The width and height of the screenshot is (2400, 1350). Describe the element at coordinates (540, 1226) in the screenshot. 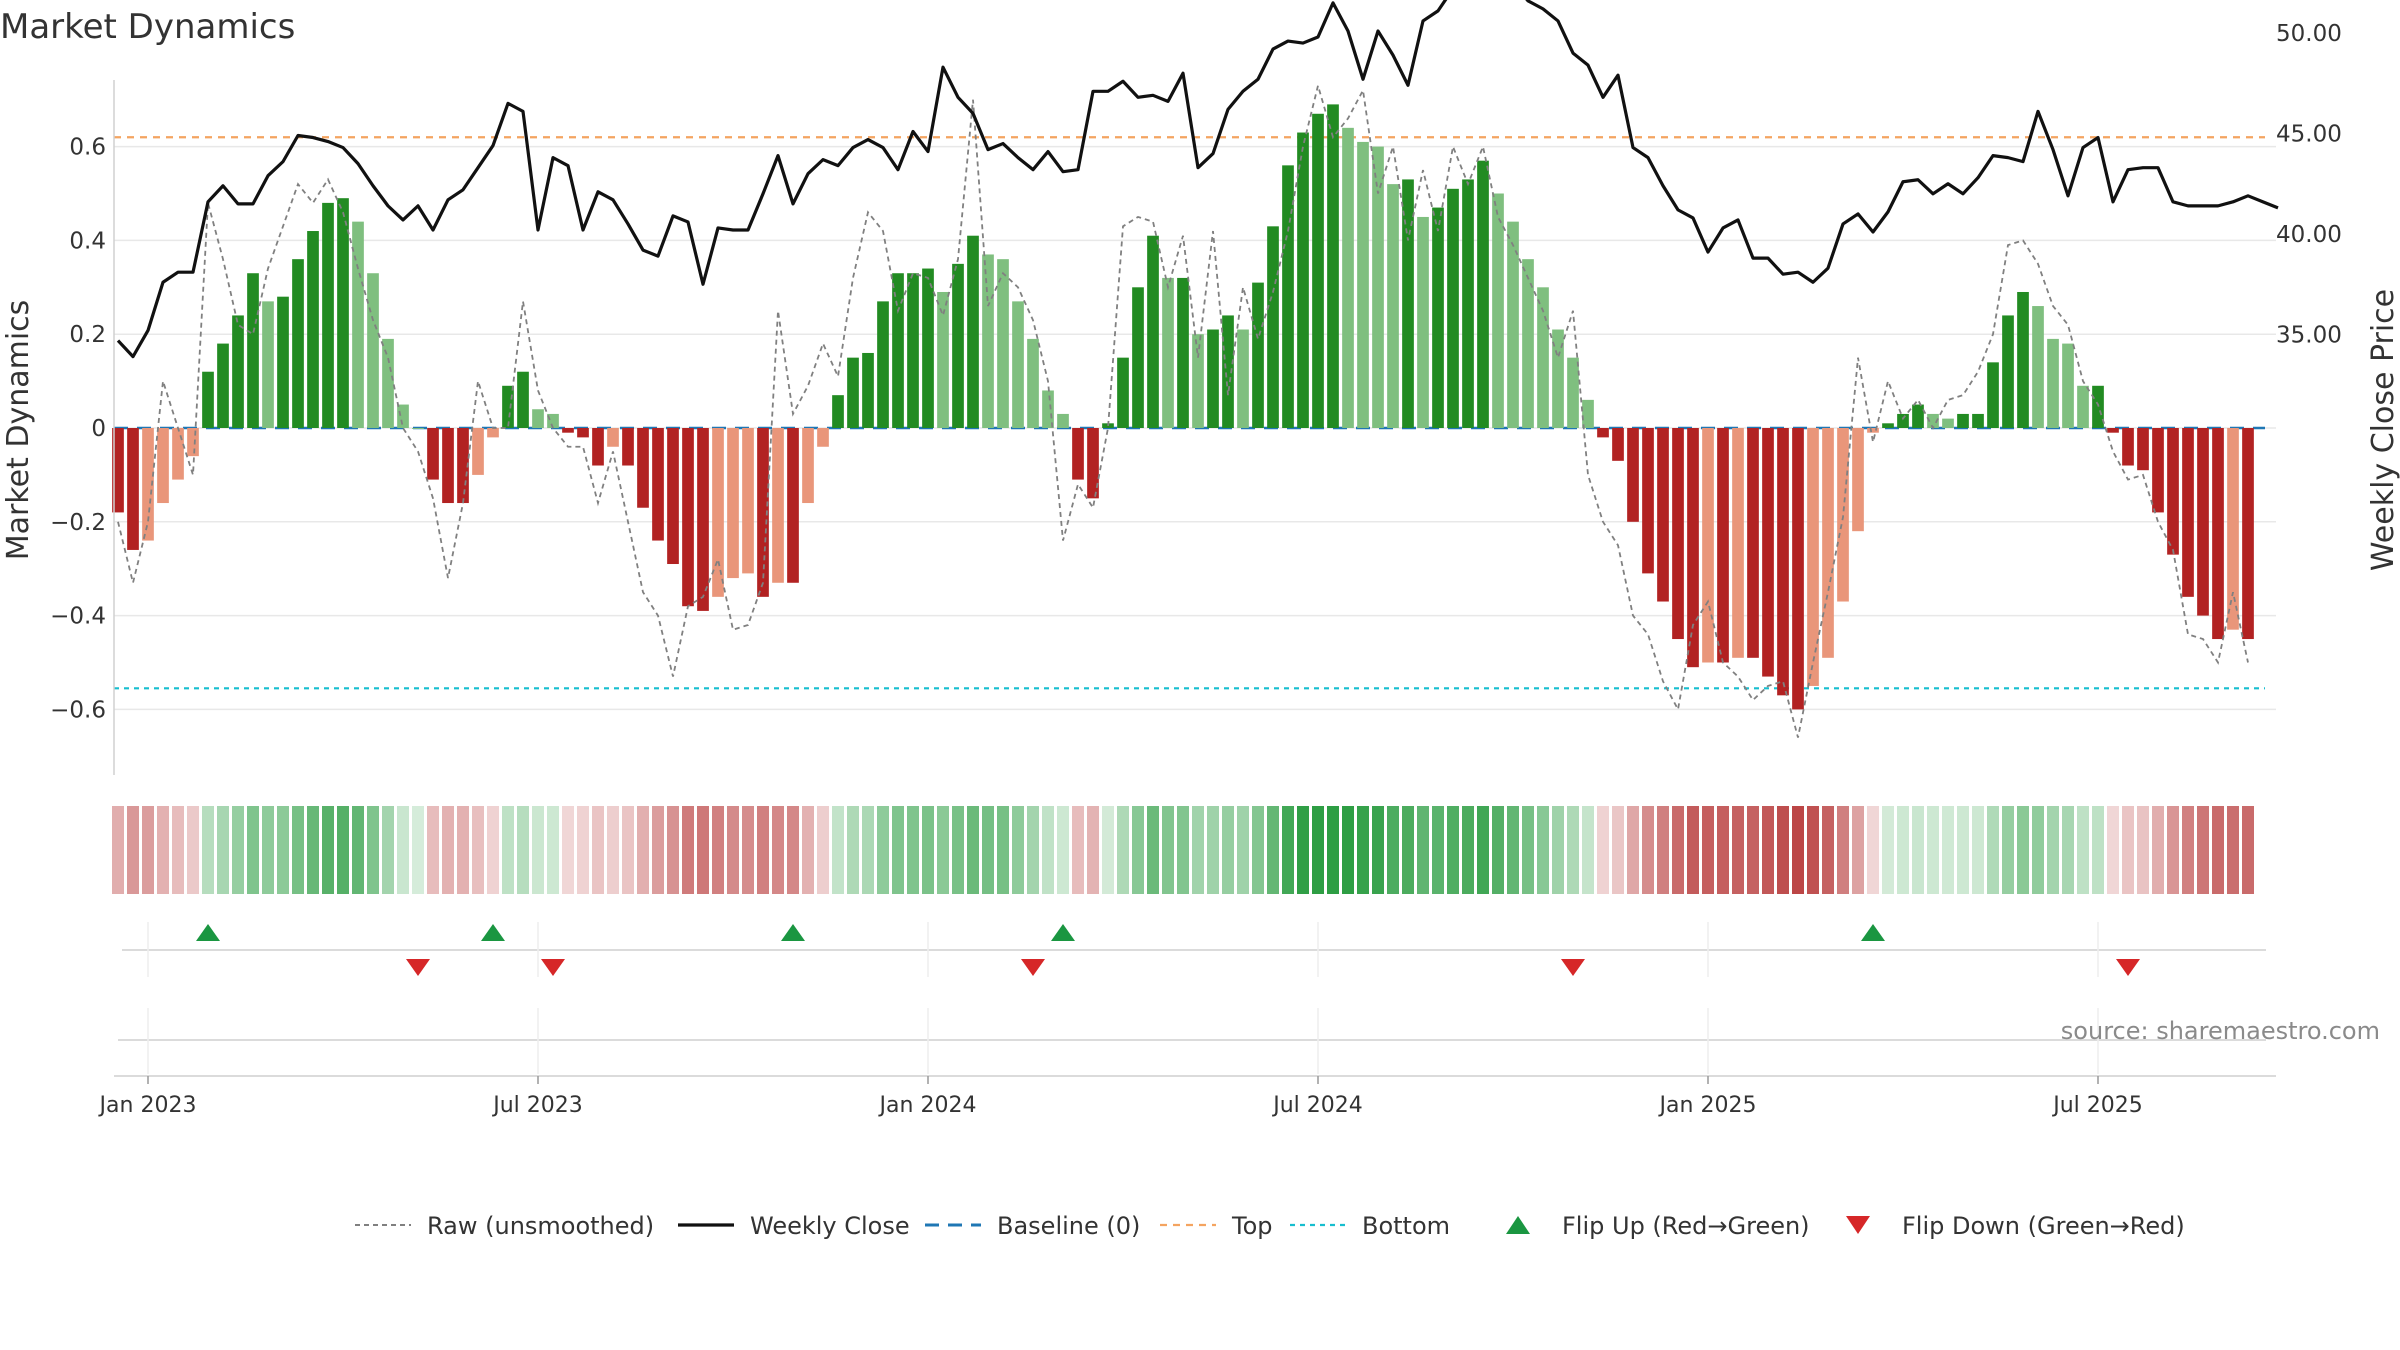

I see `legend-label: Raw (unsmoothed)` at that location.